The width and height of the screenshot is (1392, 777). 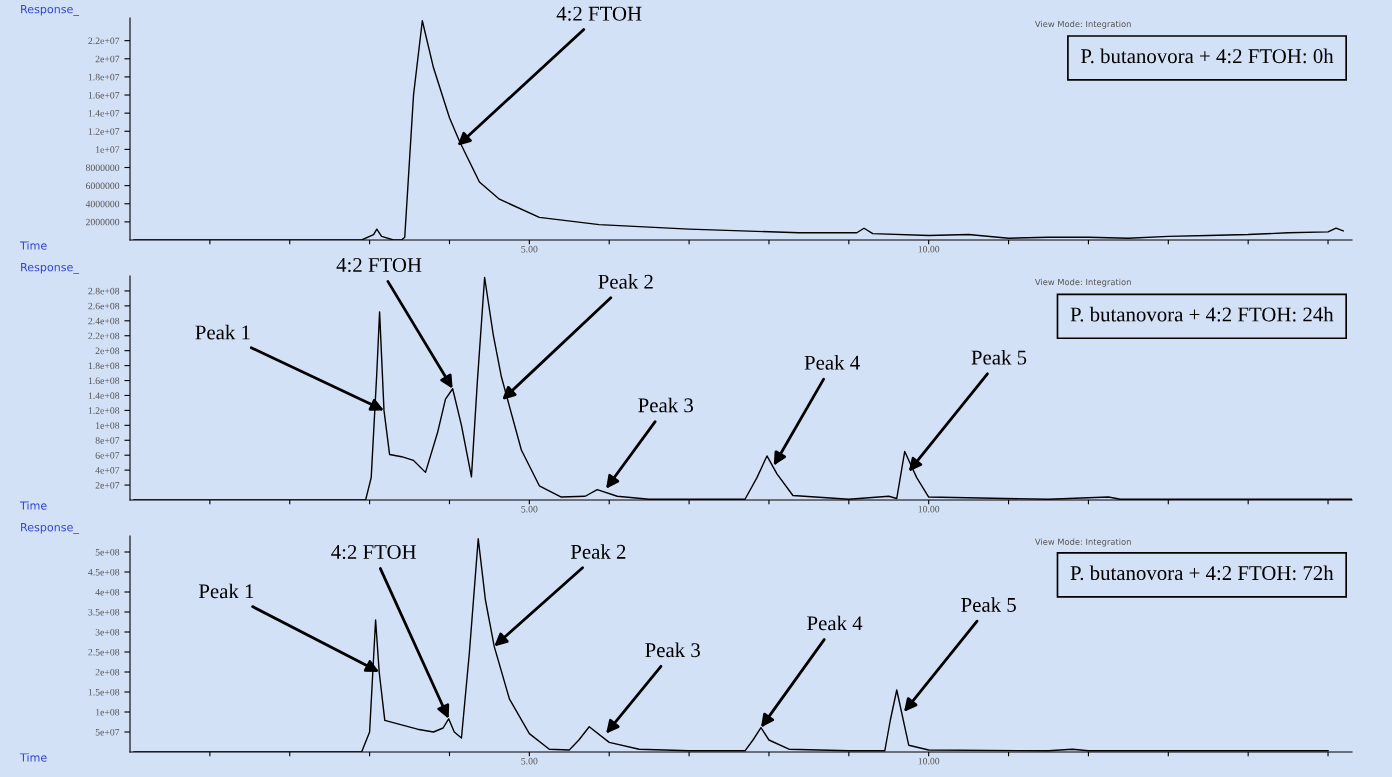 What do you see at coordinates (102, 222) in the screenshot?
I see `y-tick-label: 2000000` at bounding box center [102, 222].